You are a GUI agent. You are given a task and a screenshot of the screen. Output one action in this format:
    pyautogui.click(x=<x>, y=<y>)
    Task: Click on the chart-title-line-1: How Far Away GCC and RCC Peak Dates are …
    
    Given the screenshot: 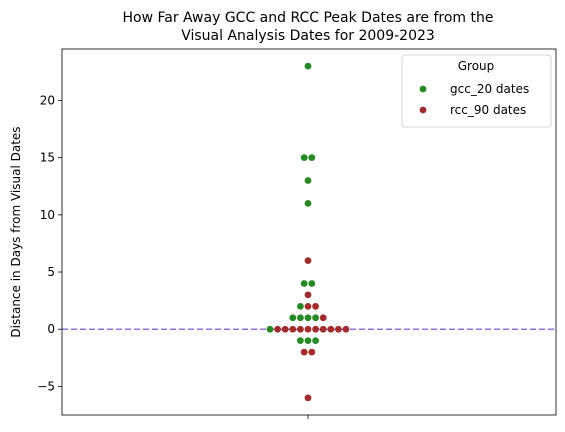 What is the action you would take?
    pyautogui.click(x=308, y=18)
    